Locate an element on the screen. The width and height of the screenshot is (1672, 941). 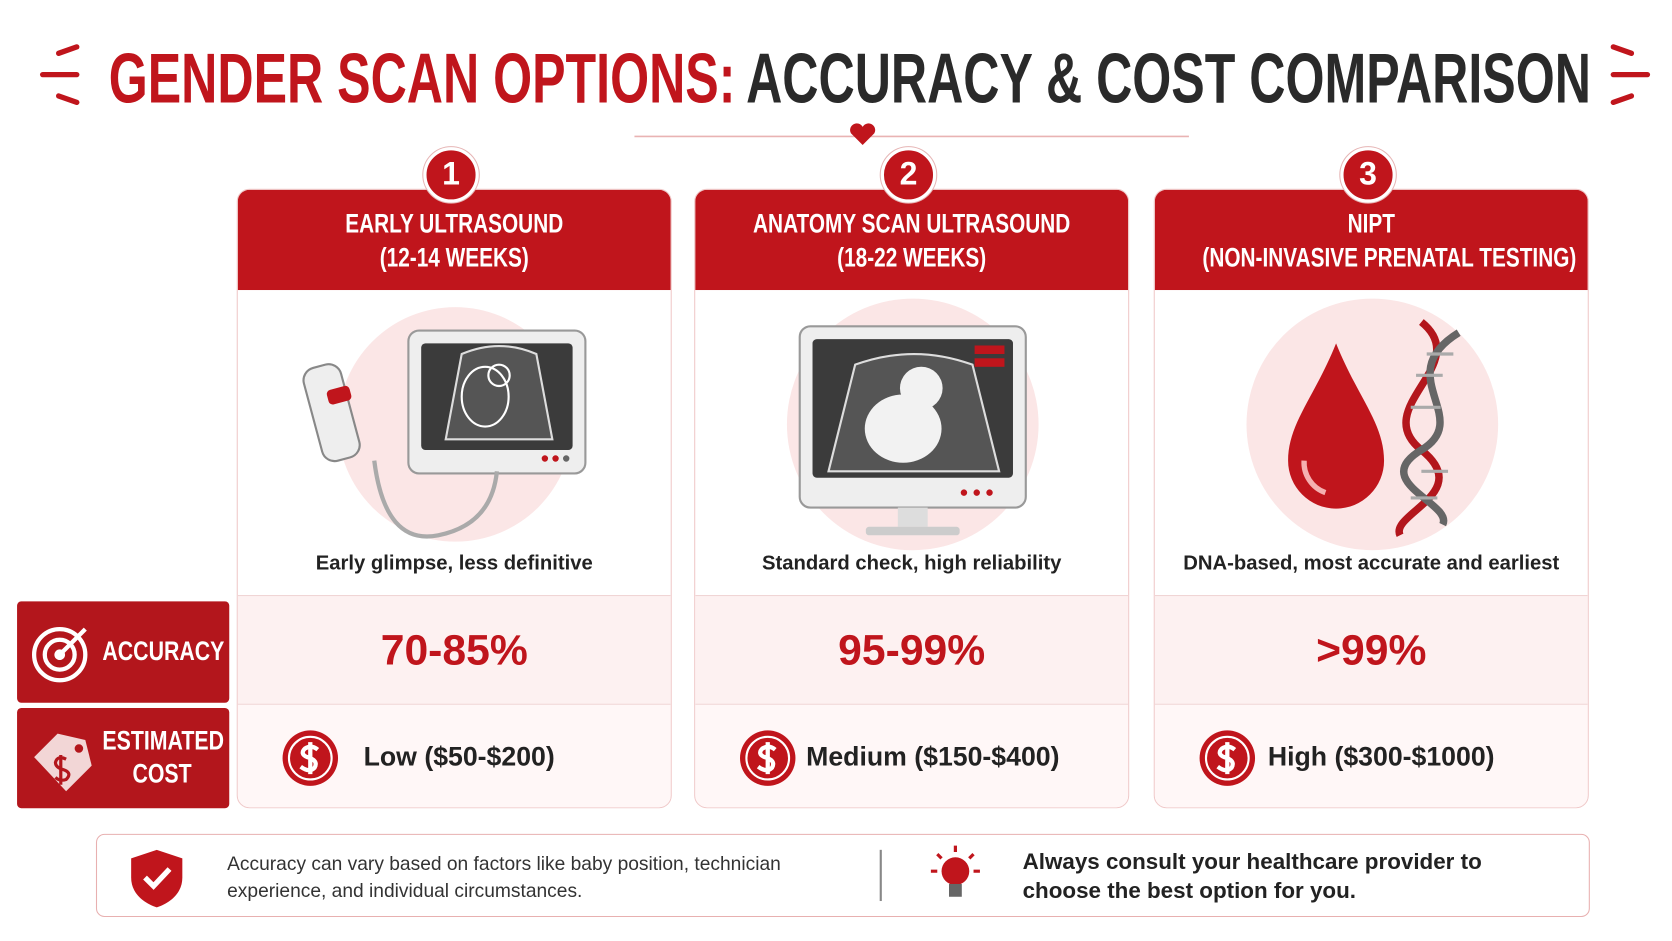
accuracy-label: ACCURACY is located at coordinates (123, 652).